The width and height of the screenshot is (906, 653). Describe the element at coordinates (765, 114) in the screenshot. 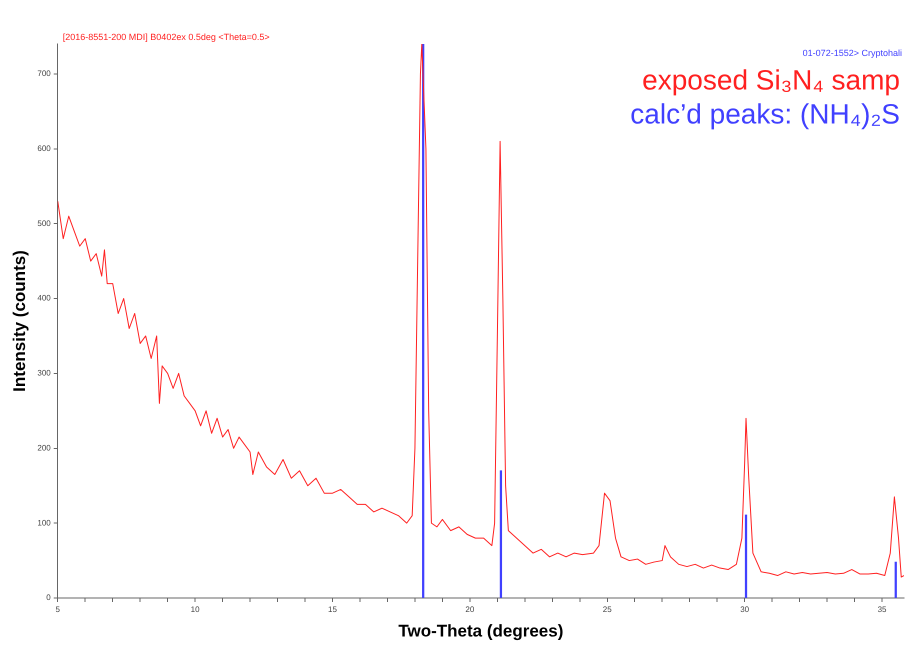

I see `text: calc’d peaks: (NH₄)₂S` at that location.